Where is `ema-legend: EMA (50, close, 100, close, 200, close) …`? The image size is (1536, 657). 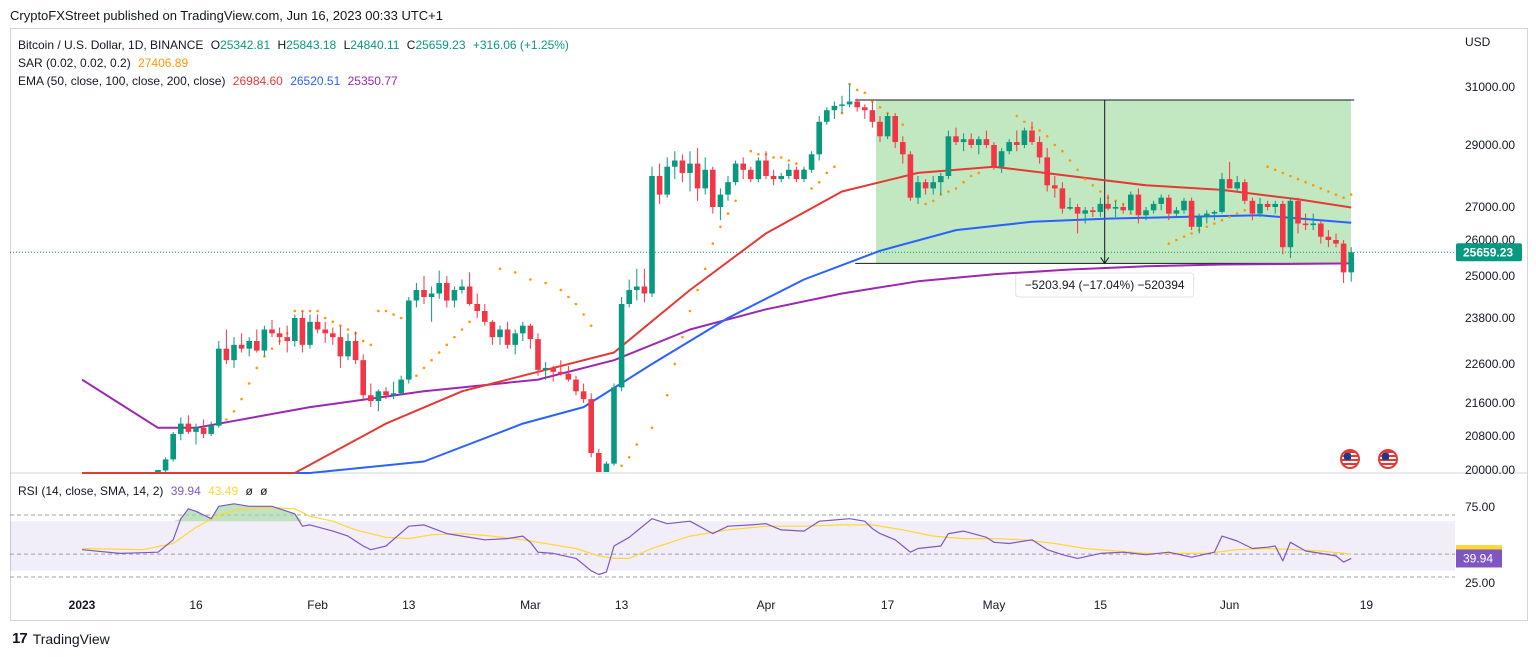
ema-legend: EMA (50, close, 100, close, 200, close) … is located at coordinates (210, 81).